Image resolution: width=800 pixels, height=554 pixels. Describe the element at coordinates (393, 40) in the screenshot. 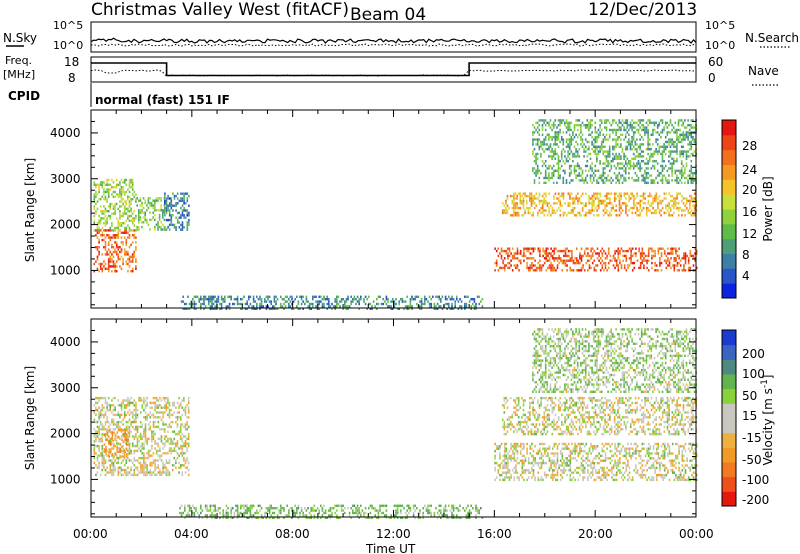

I see `noise-sky-trace` at that location.